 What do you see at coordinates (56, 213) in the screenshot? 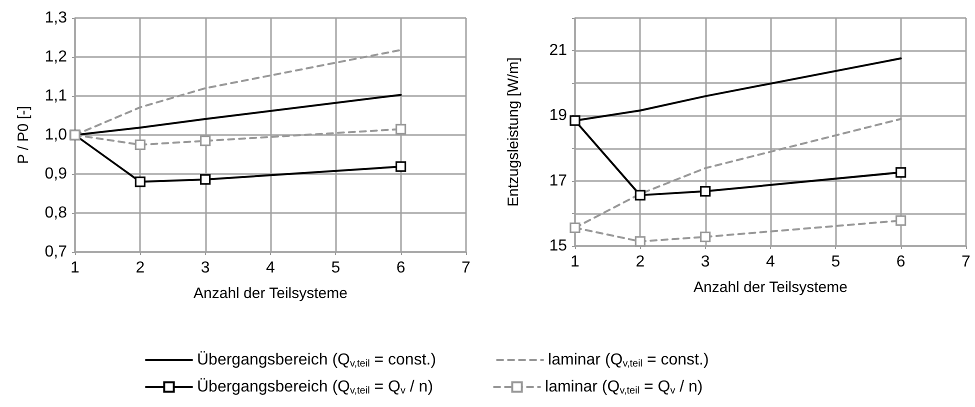
I see `y-tick-label: 0,8` at bounding box center [56, 213].